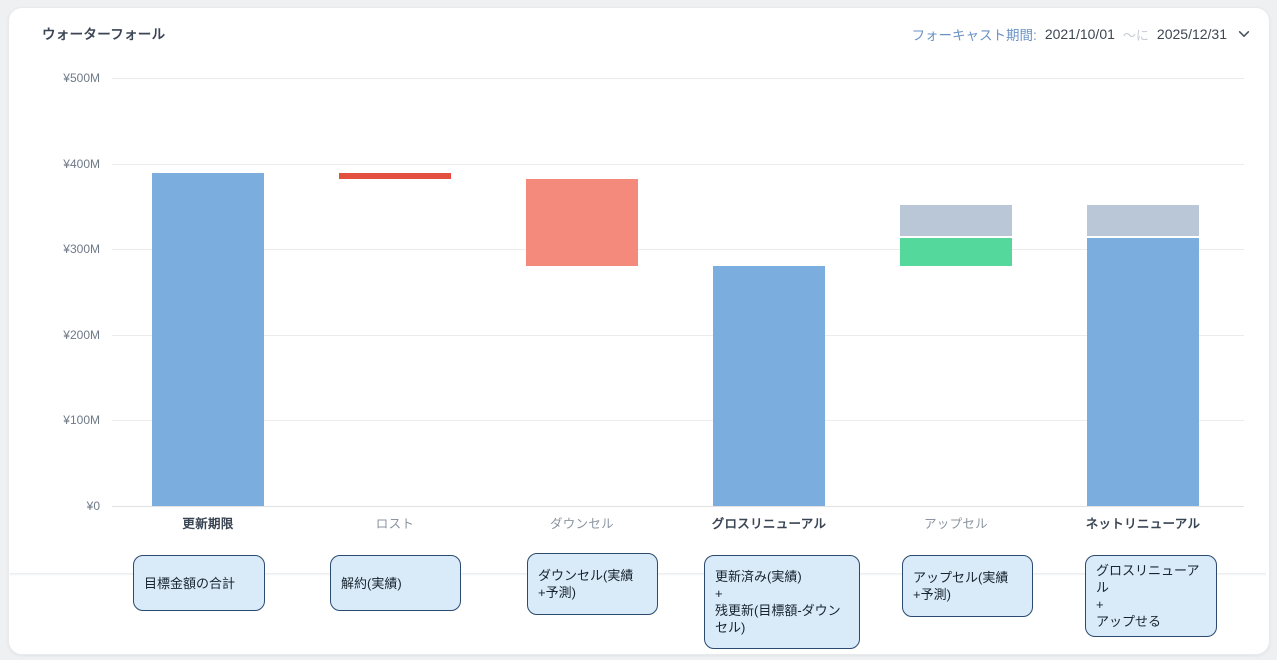  I want to click on callout-gross-renewal: 更新済み(実績) + 残更新(目標額-ダウンセル), so click(782, 602).